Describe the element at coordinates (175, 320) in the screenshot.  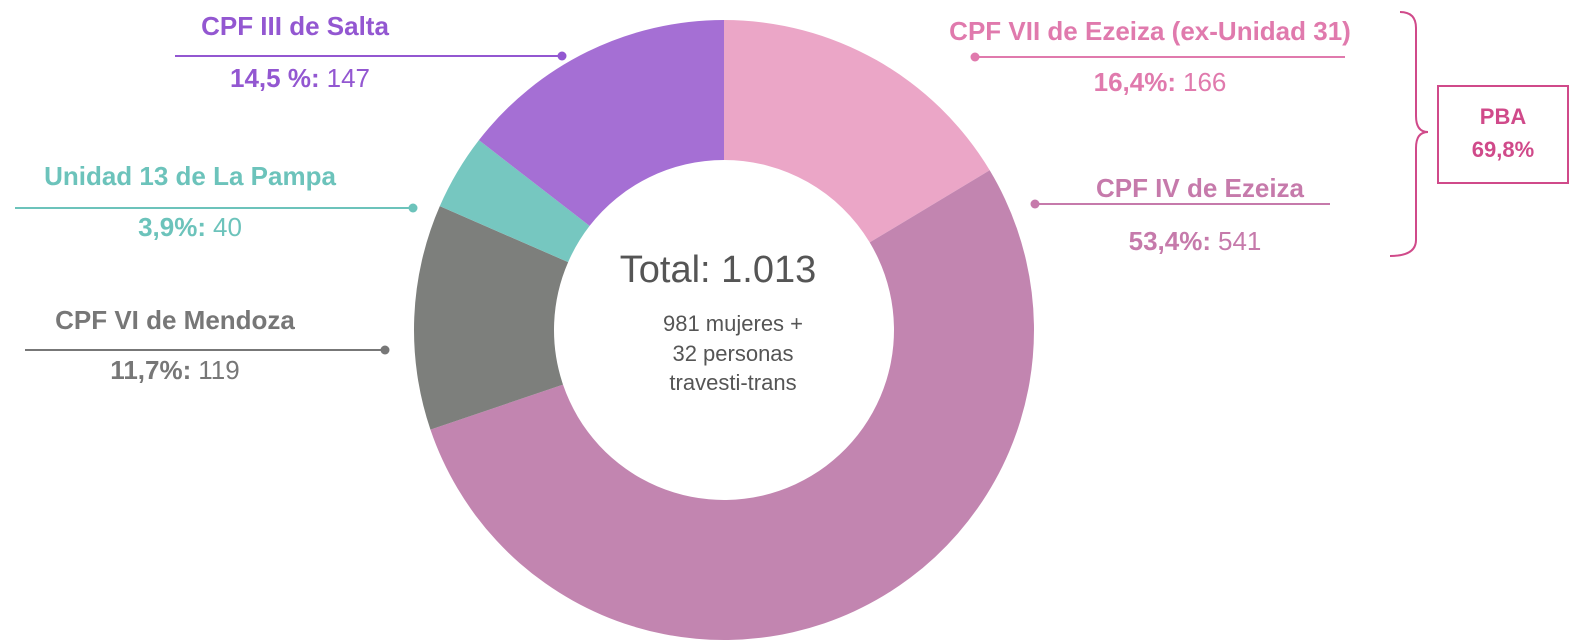
I see `slice-name: CPF VI de Mendoza` at that location.